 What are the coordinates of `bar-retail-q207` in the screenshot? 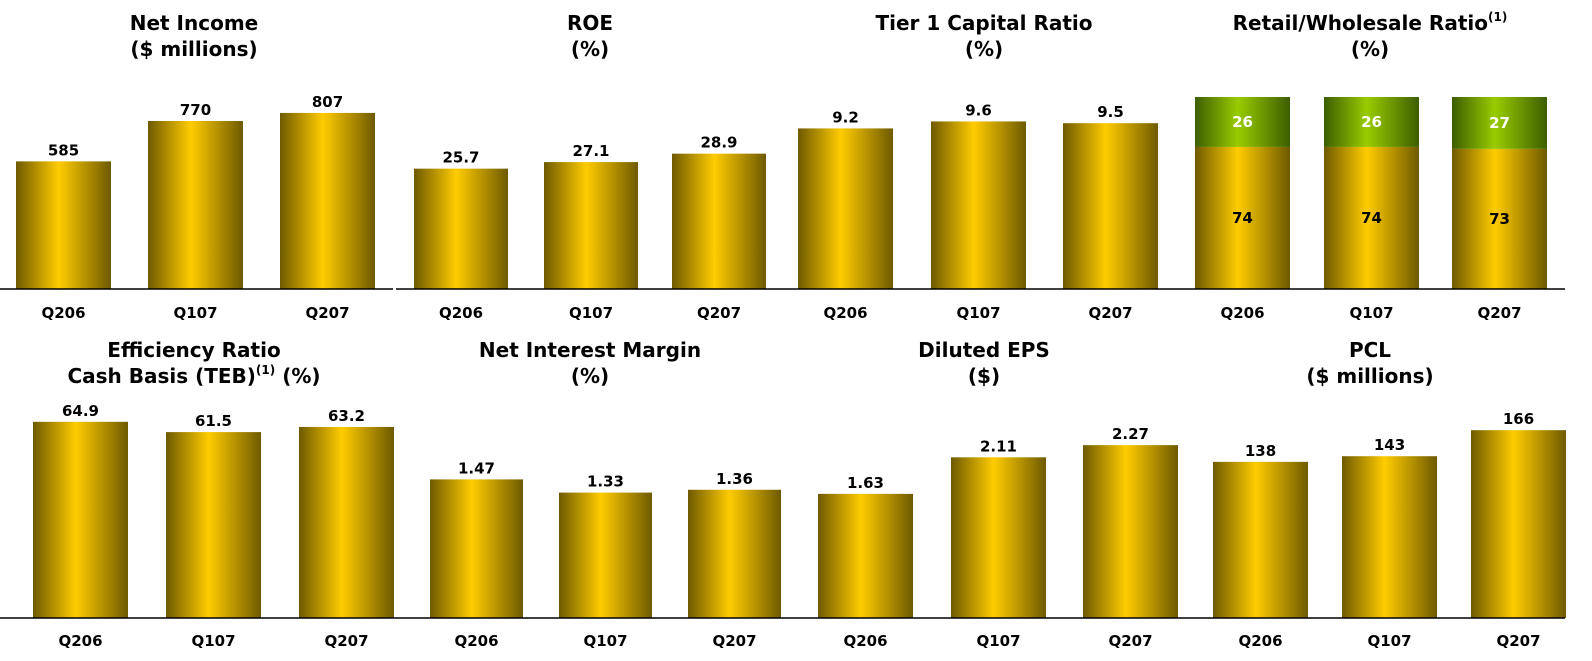 It's located at (1499, 218).